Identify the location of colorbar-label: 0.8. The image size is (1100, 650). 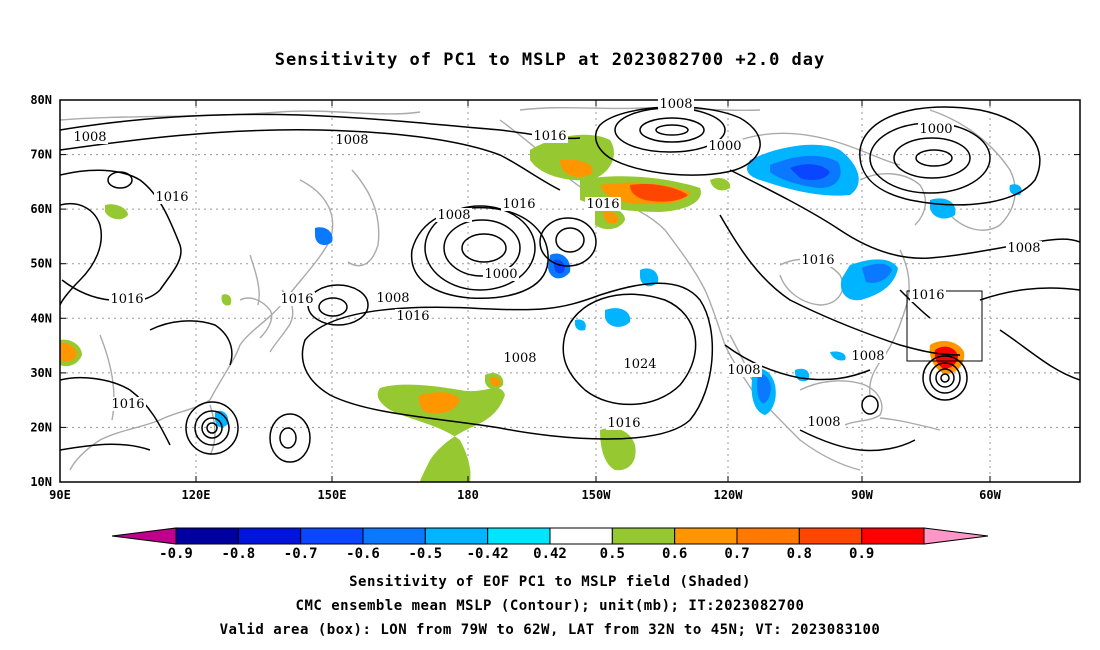
(799, 554).